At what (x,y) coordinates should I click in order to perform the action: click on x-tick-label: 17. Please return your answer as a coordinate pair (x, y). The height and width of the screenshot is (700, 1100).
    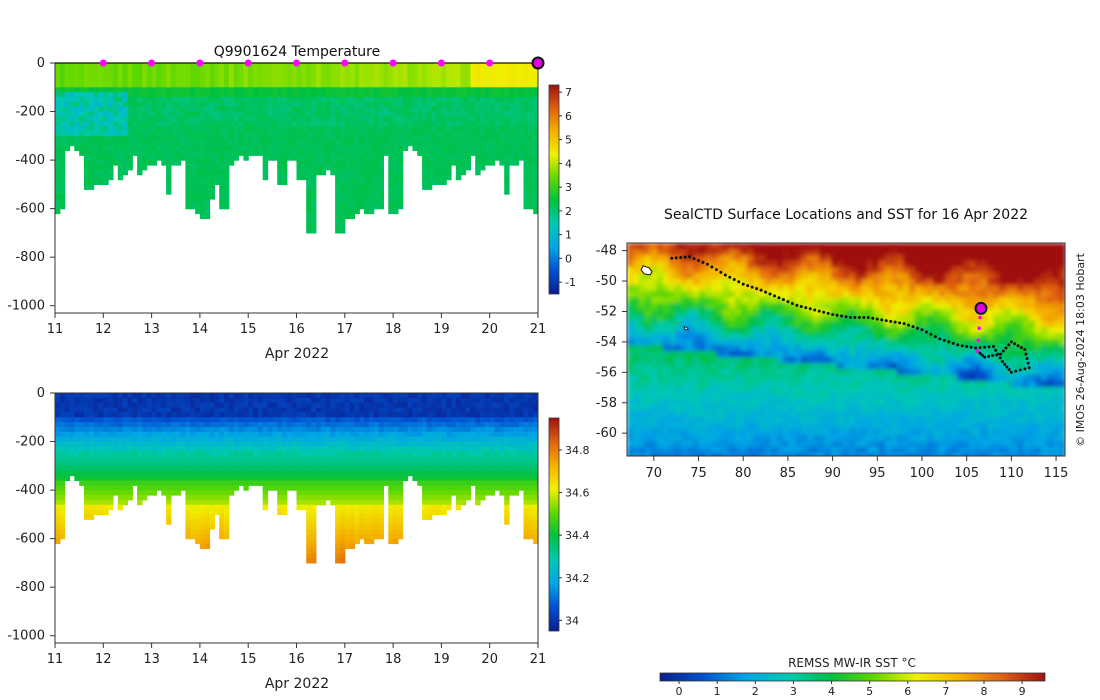
    Looking at the image, I should click on (345, 659).